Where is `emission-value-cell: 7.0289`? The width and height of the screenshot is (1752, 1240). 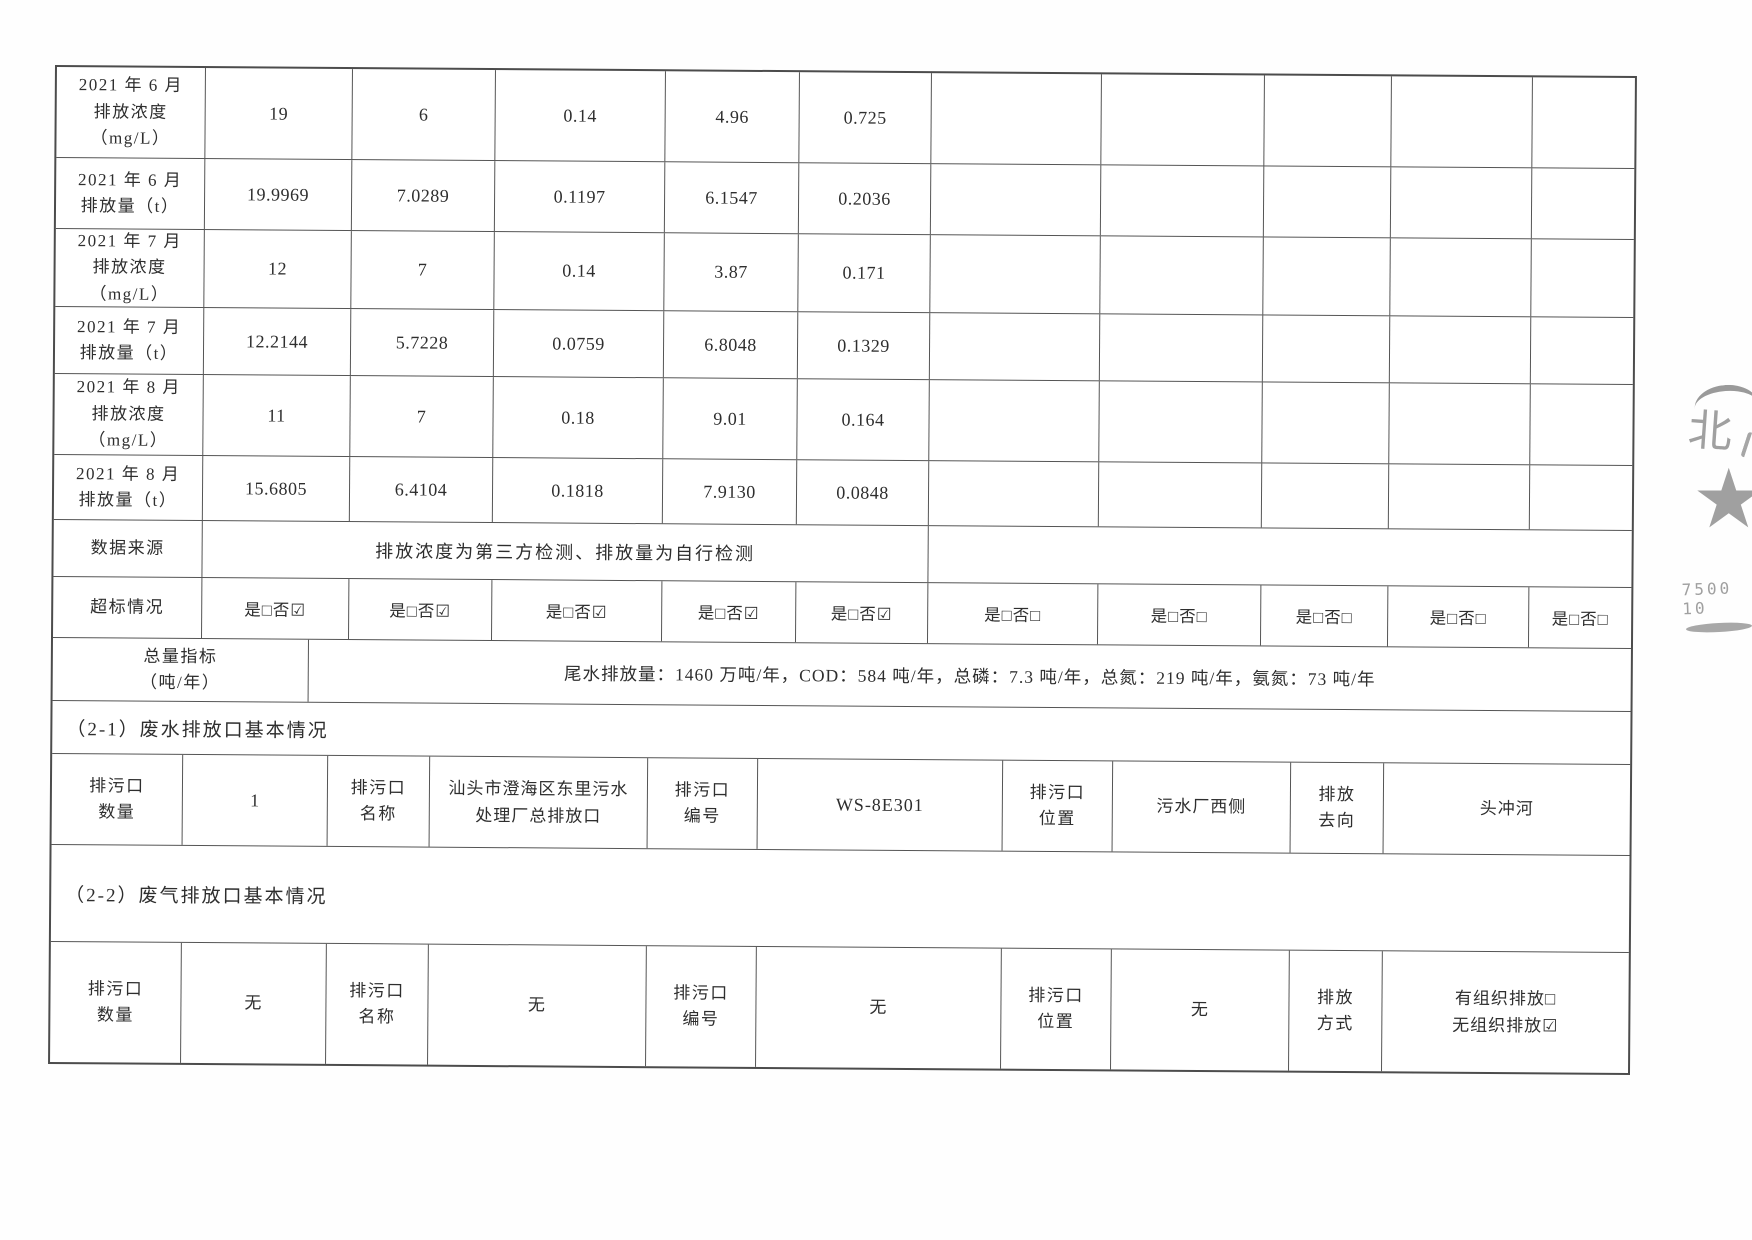
emission-value-cell: 7.0289 is located at coordinates (422, 196).